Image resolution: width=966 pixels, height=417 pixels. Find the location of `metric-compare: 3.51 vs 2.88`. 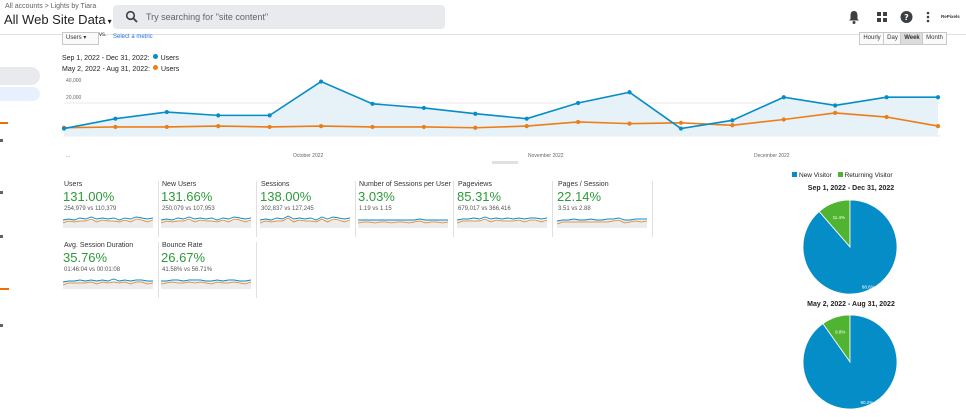

metric-compare: 3.51 vs 2.88 is located at coordinates (574, 209).